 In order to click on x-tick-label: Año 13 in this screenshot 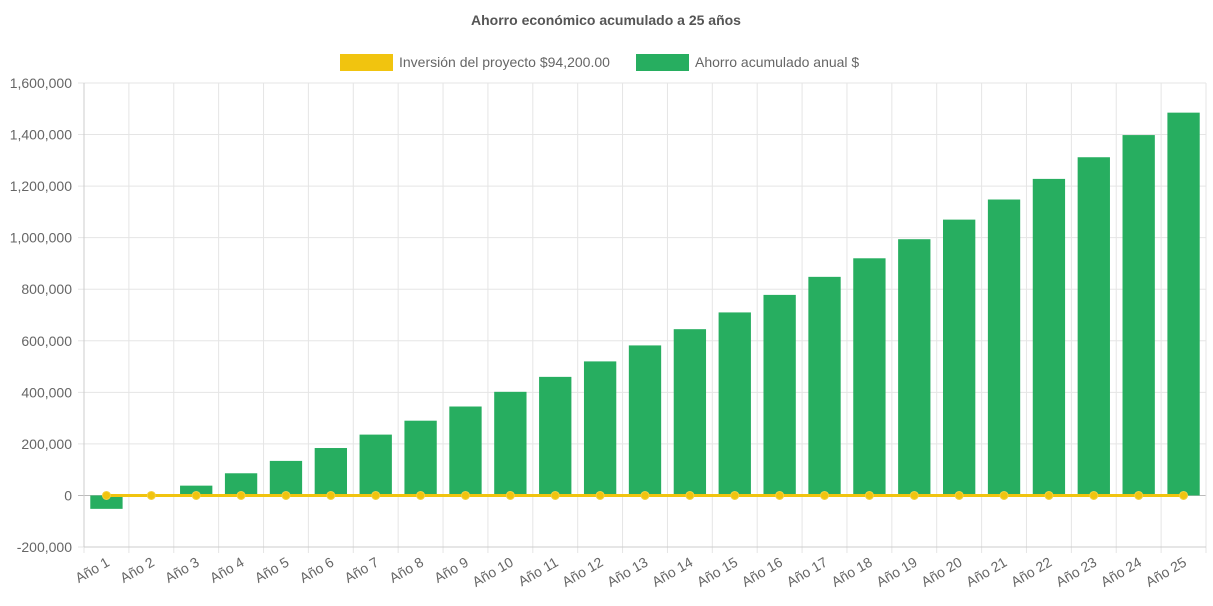, I will do `click(627, 572)`.